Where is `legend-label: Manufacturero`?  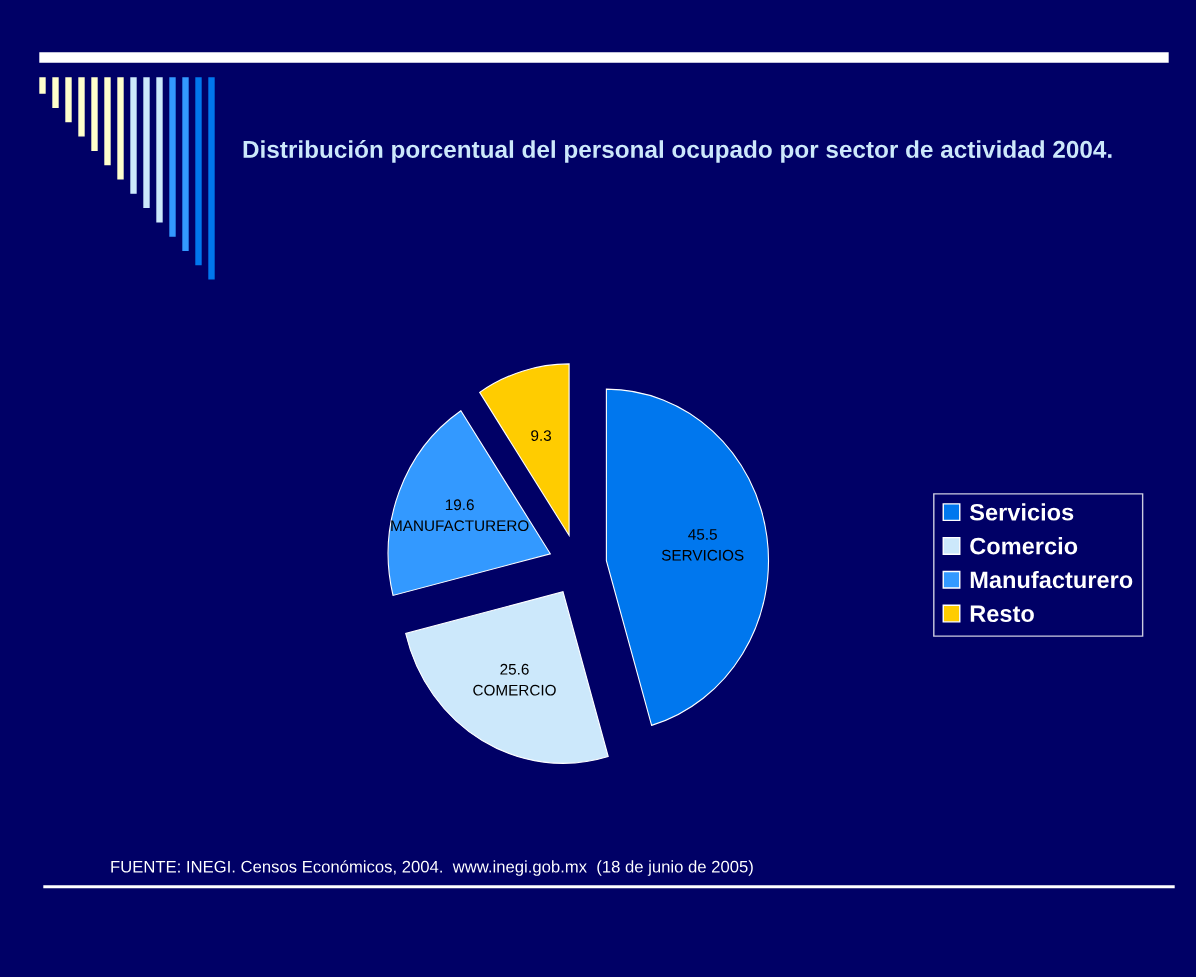
legend-label: Manufacturero is located at coordinates (1051, 579).